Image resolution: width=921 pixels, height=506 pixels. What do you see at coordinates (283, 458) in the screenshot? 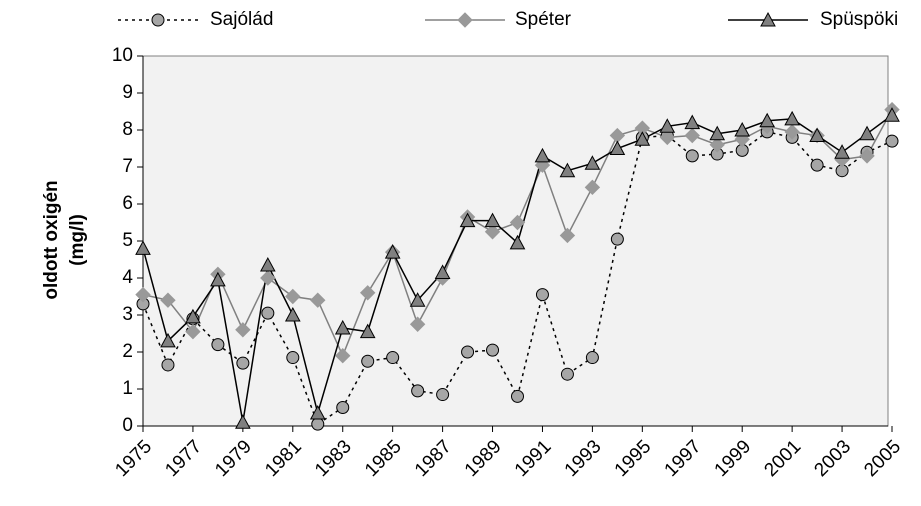
I see `x-tick-label: 1981` at bounding box center [283, 458].